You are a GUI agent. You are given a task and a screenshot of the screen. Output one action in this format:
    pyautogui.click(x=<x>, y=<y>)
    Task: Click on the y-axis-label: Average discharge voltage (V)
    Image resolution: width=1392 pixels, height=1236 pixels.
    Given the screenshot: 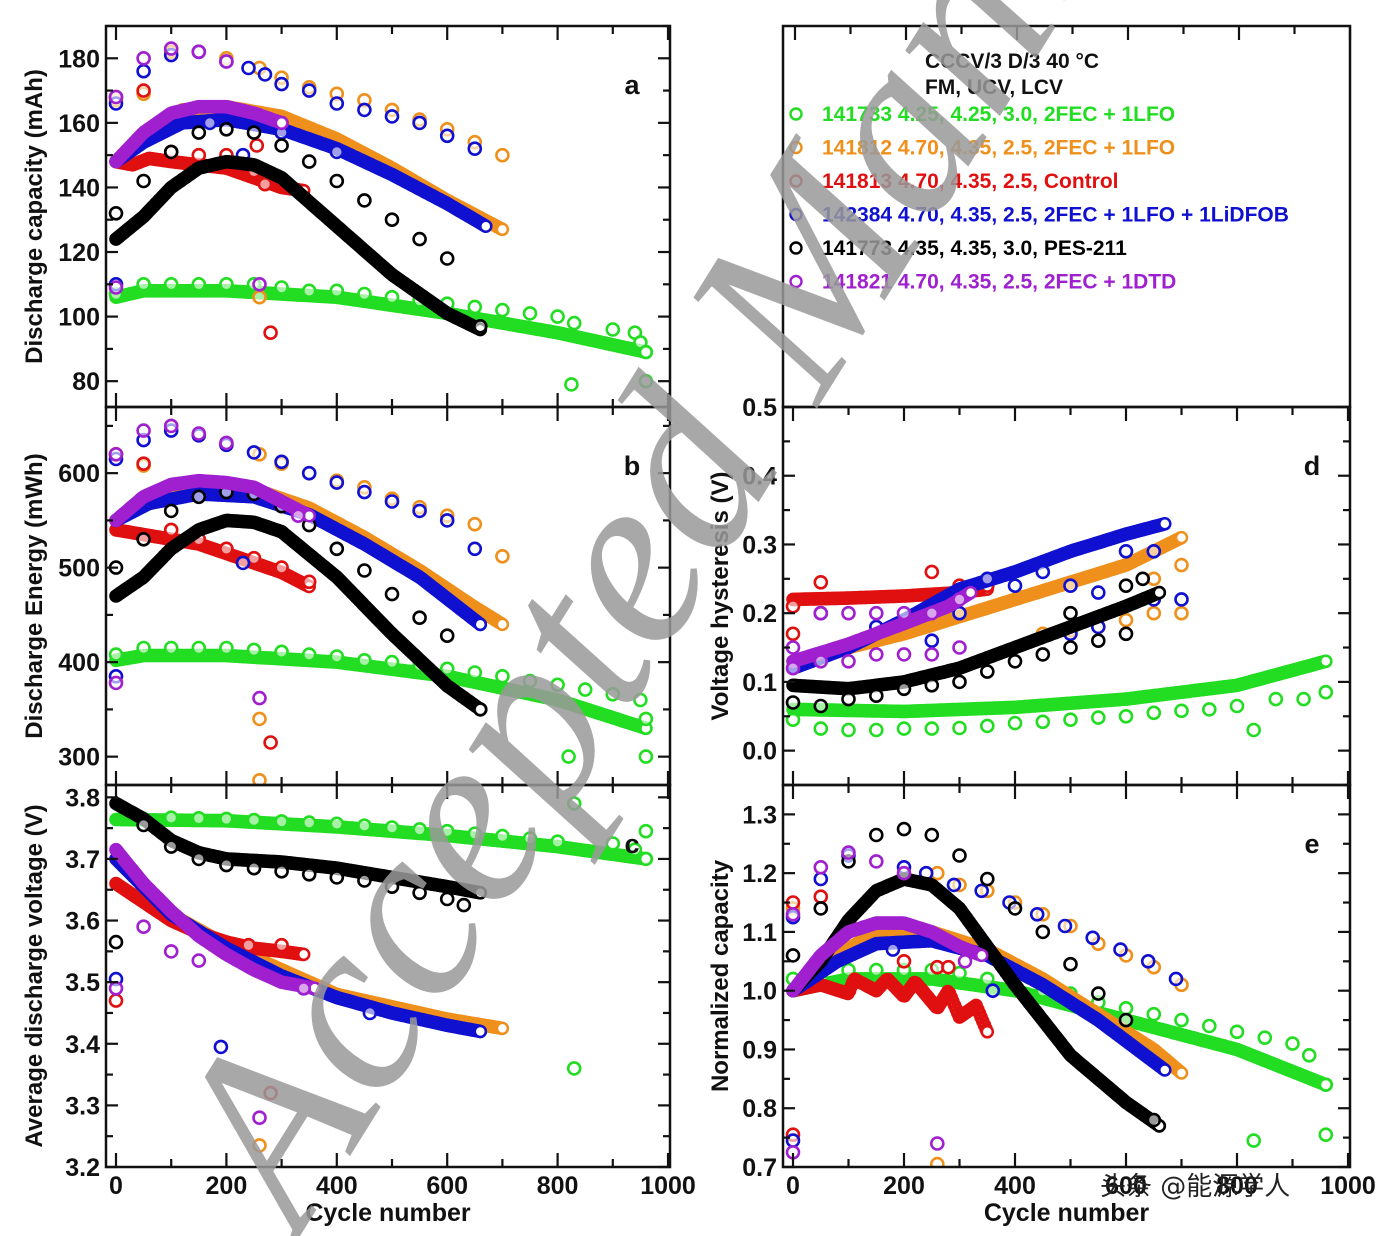 What is the action you would take?
    pyautogui.click(x=34, y=975)
    